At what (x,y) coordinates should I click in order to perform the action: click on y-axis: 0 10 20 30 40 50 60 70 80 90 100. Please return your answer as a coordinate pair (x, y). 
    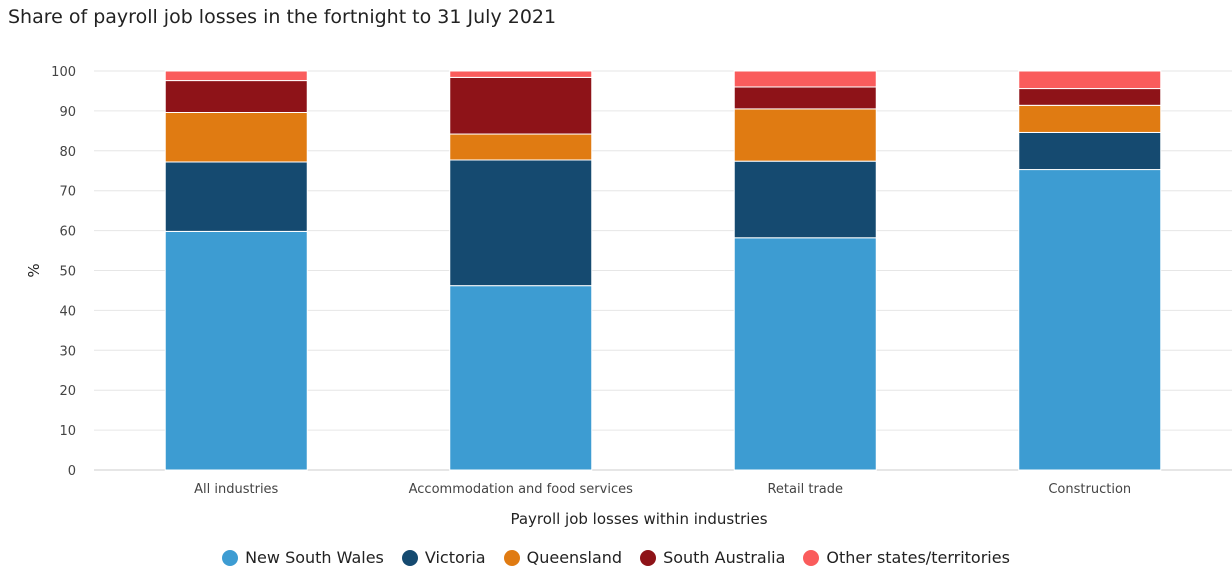
    Looking at the image, I should click on (63, 272).